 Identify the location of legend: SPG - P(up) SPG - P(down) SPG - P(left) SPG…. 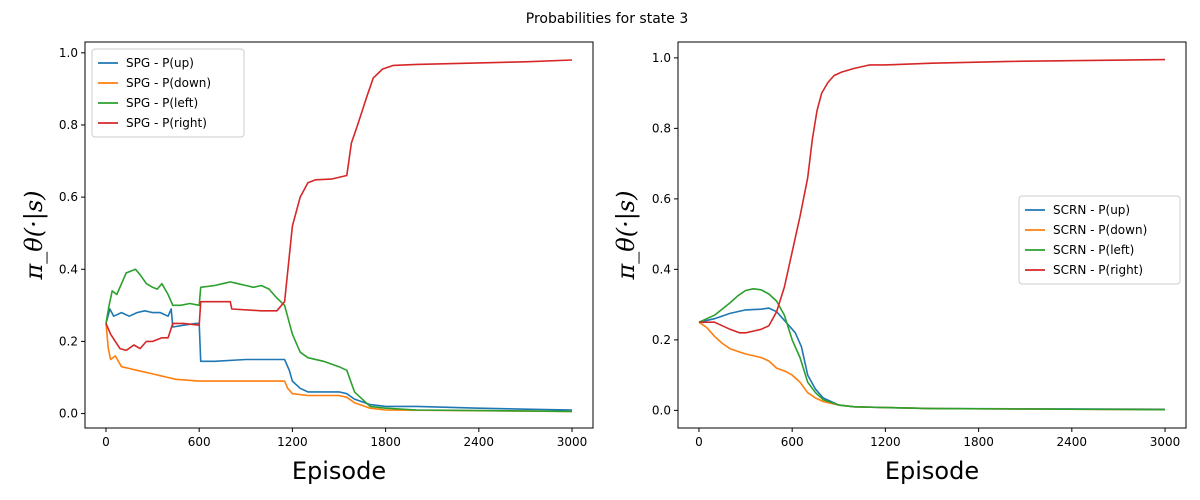
(168, 93).